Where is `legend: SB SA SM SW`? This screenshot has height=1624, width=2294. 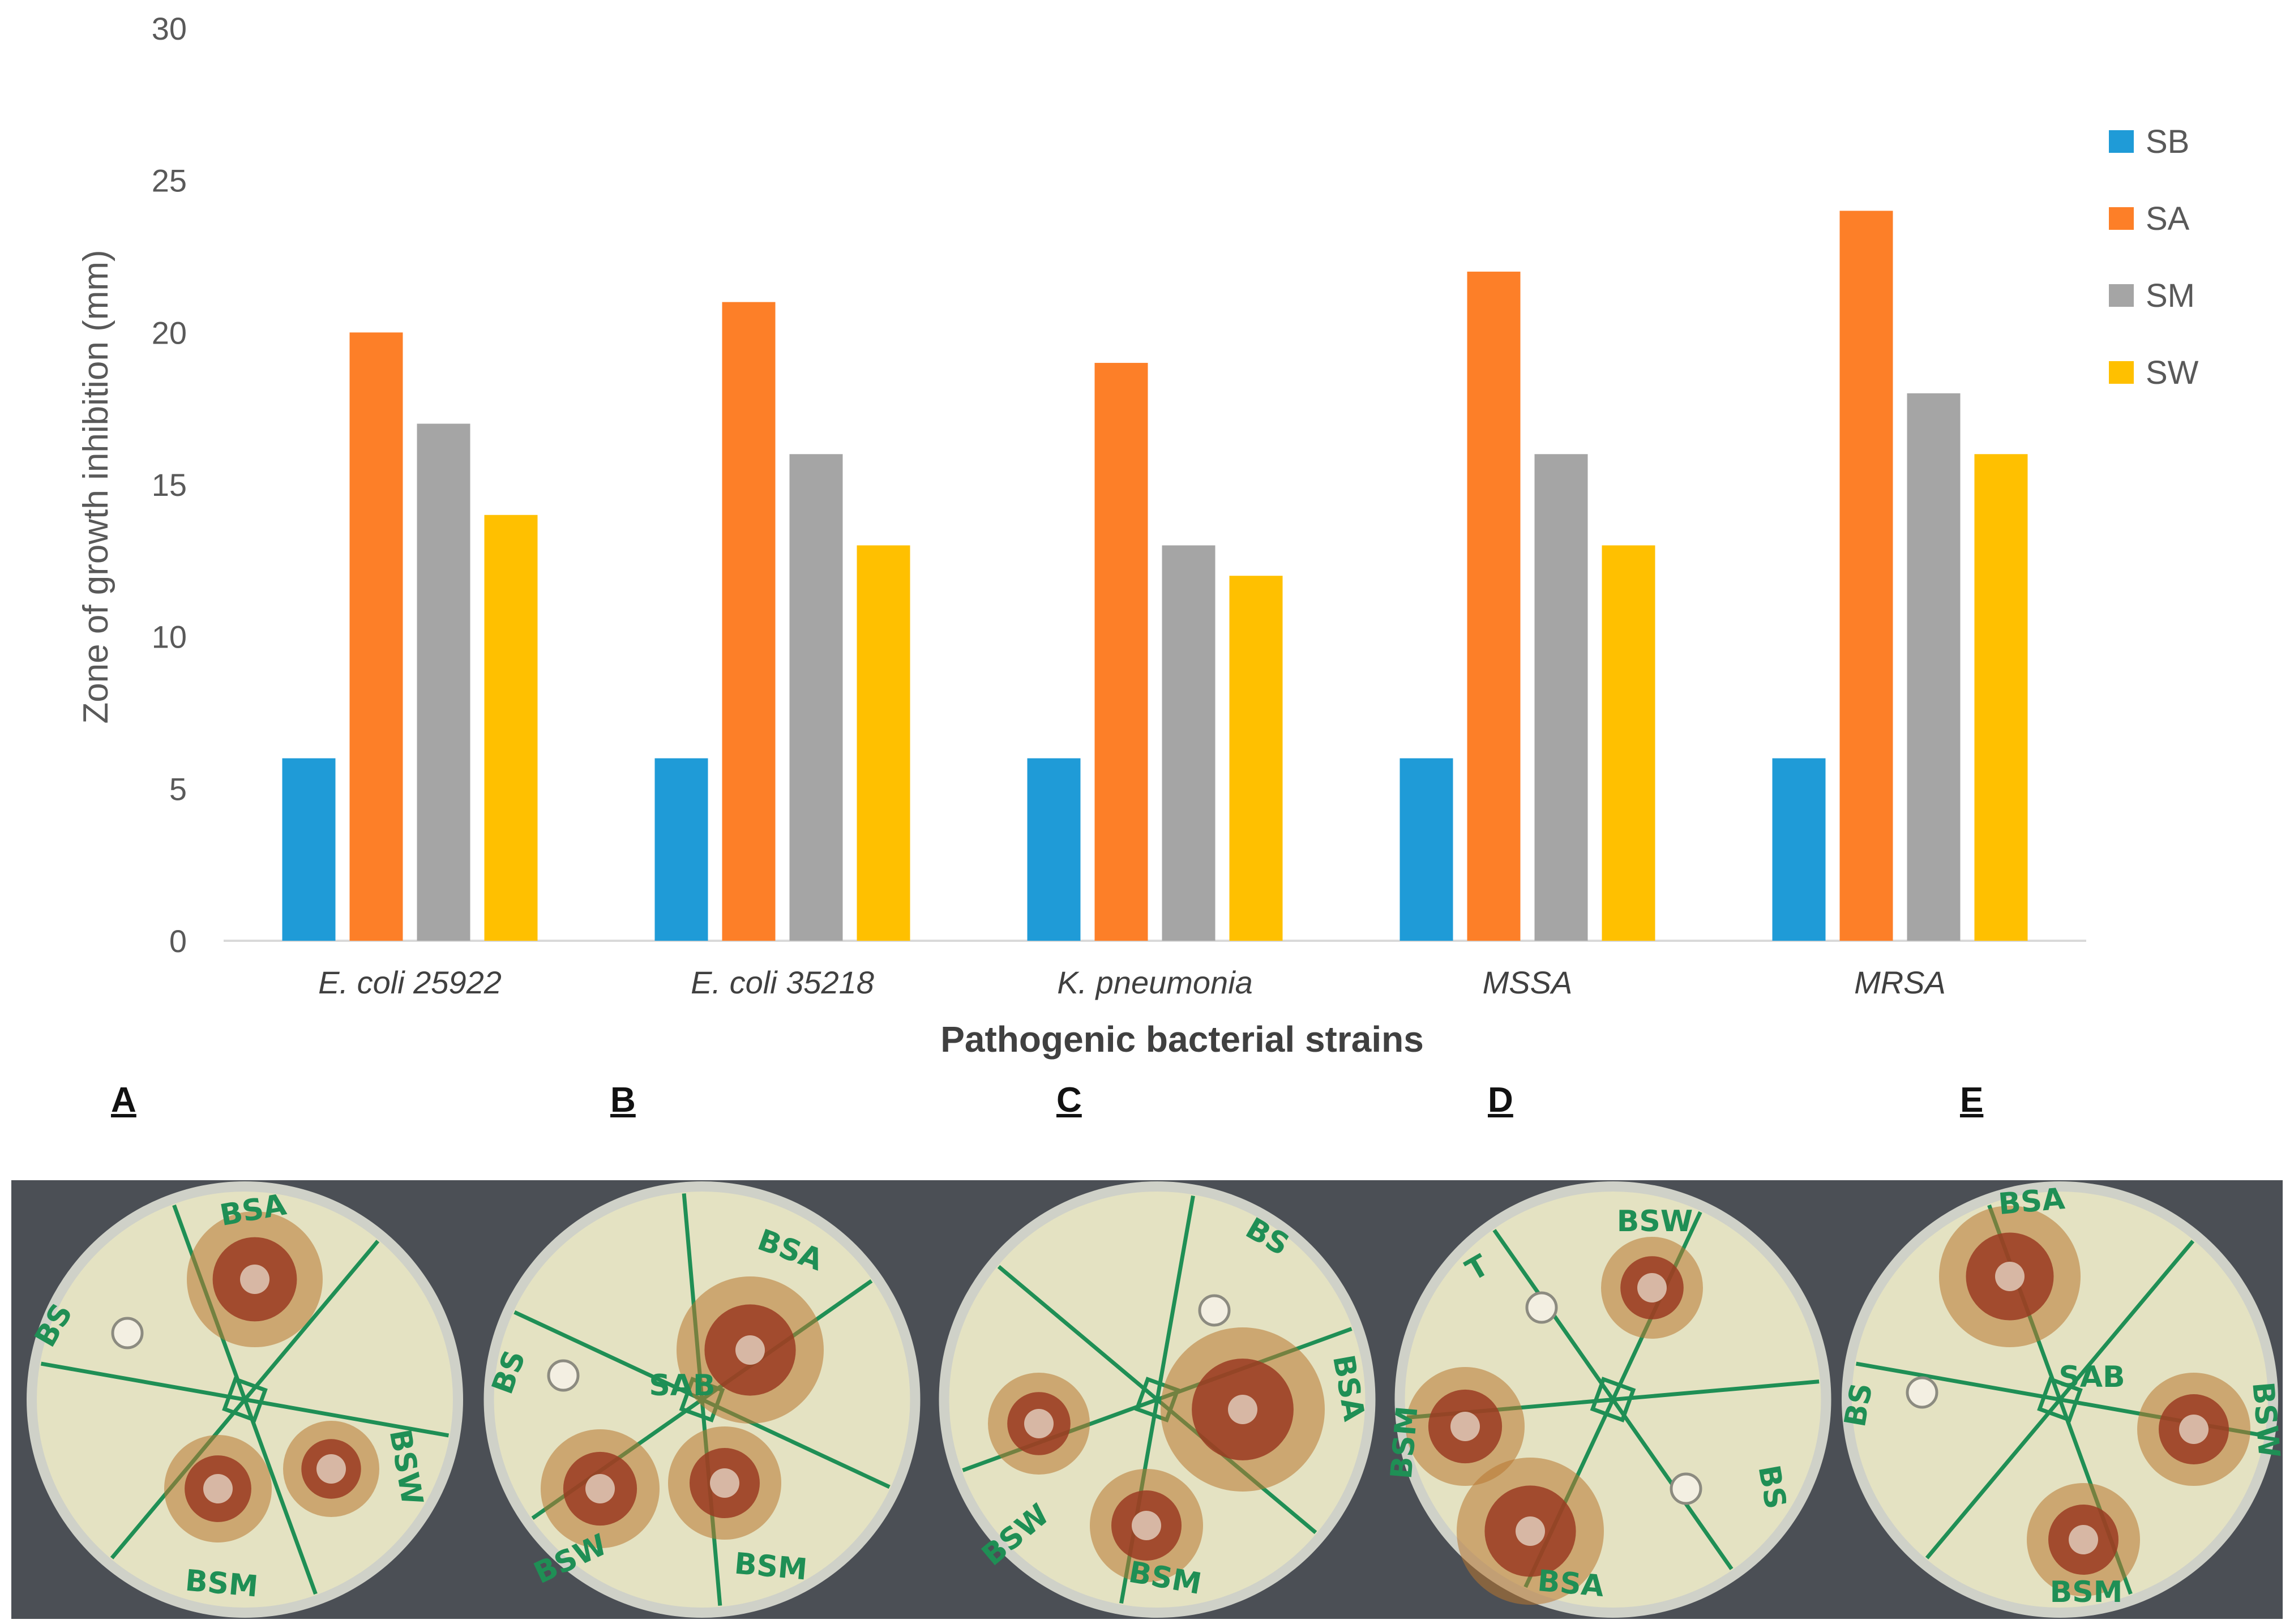
legend: SB SA SM SW is located at coordinates (2154, 257).